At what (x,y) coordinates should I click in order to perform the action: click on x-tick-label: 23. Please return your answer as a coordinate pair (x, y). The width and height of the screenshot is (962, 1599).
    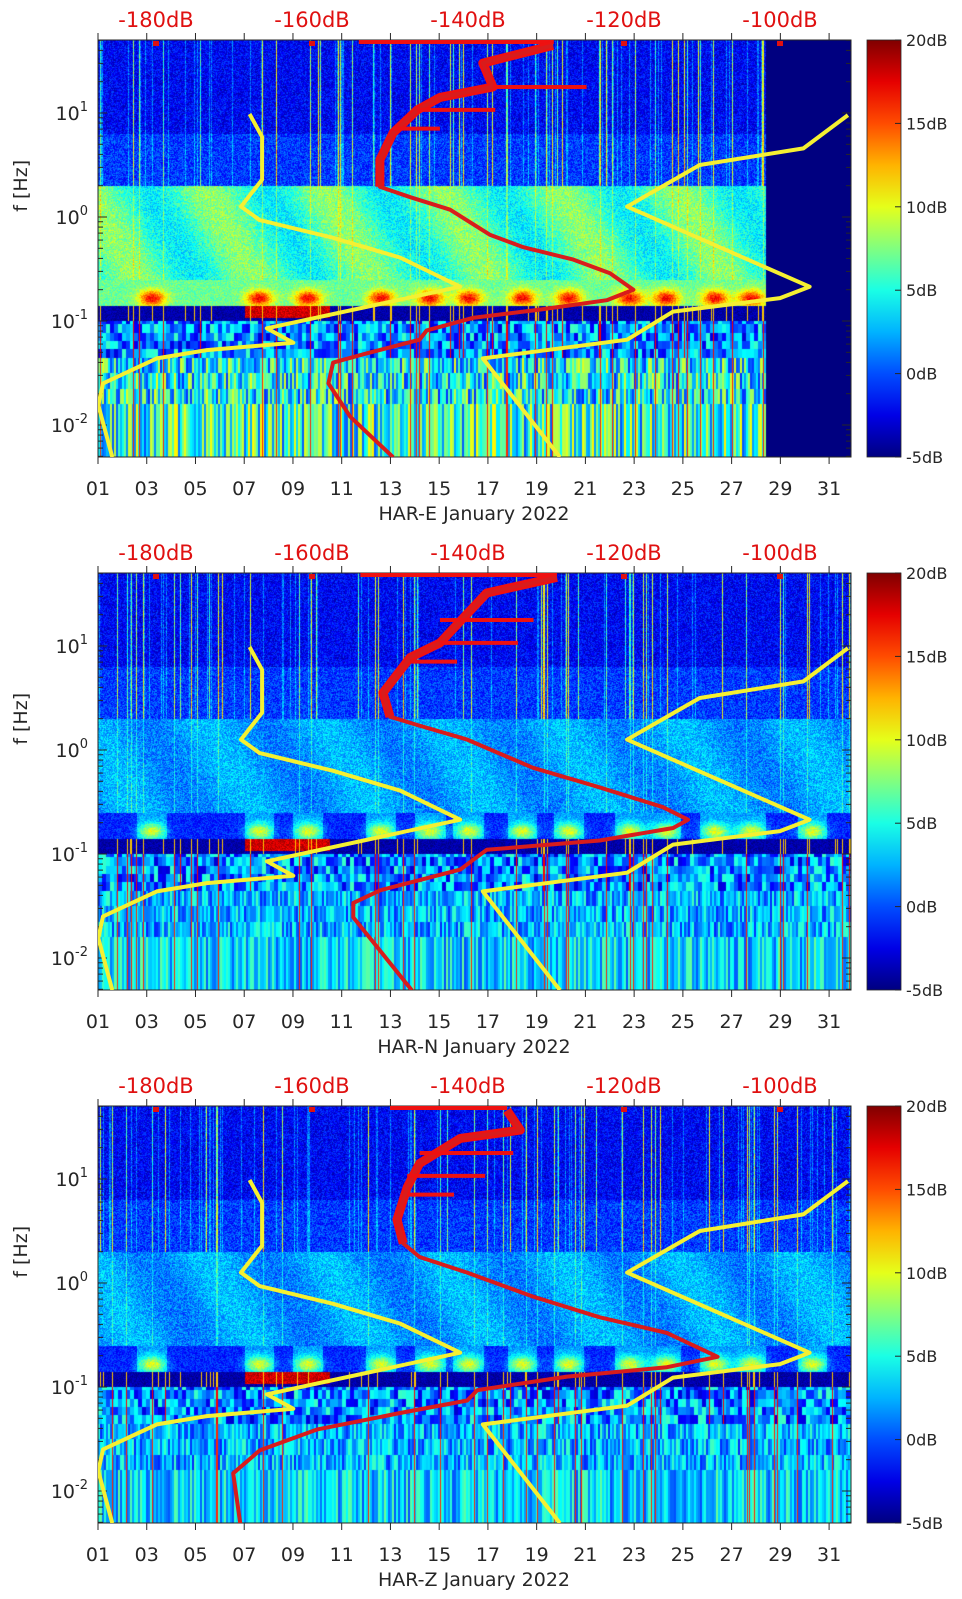
    Looking at the image, I should click on (634, 1555).